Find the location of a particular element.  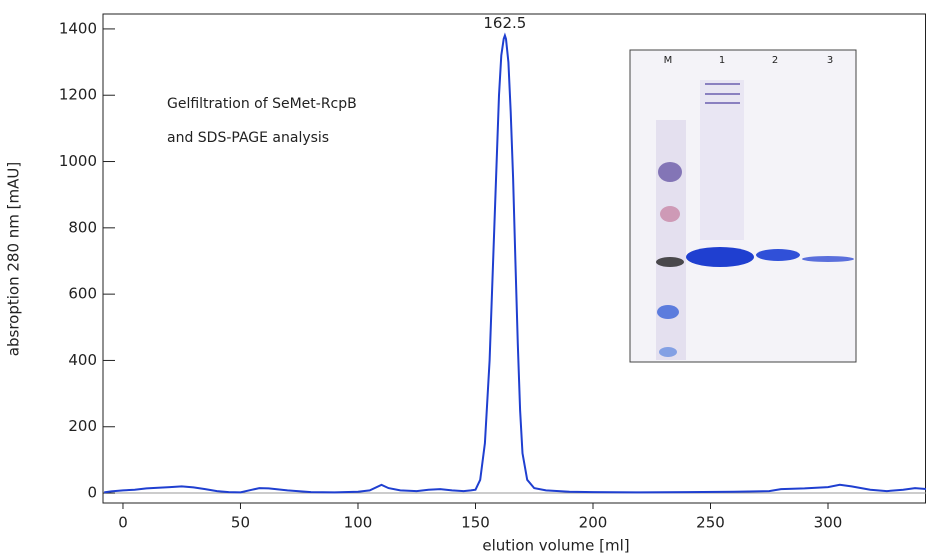

lane-label: 3 is located at coordinates (830, 60).